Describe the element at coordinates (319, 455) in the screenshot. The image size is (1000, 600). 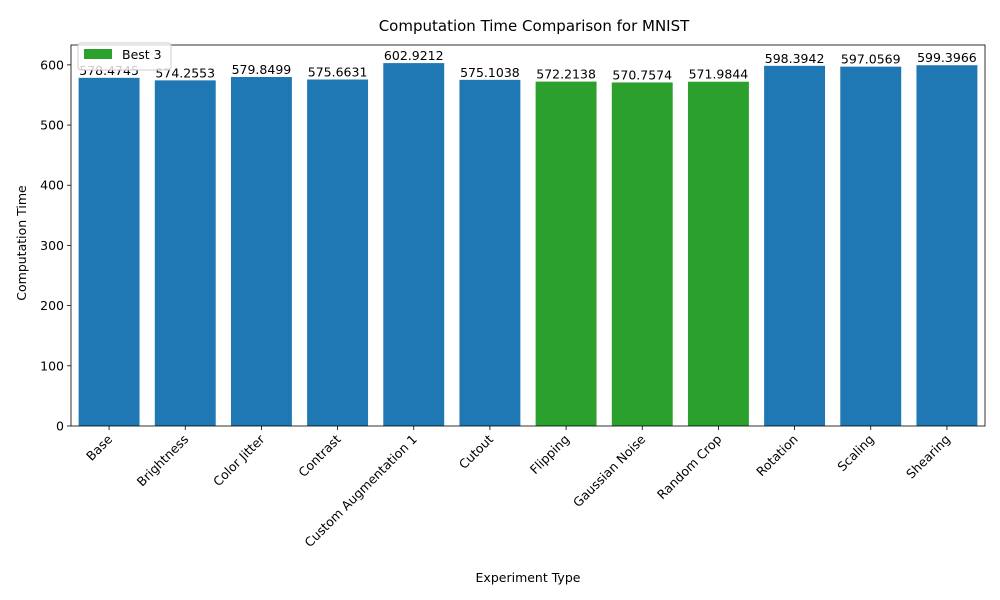
I see `x-tick-label: Contrast` at that location.